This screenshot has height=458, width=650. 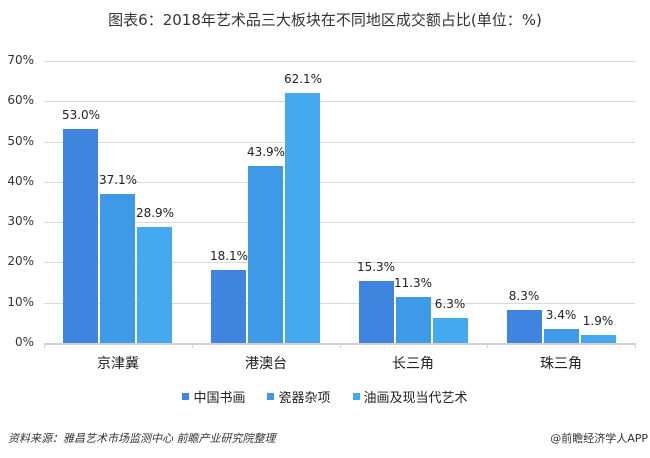 I want to click on source-note: 资料来源：雅昌艺术市场监测中心 前瞻产业研究院整理, so click(x=142, y=438).